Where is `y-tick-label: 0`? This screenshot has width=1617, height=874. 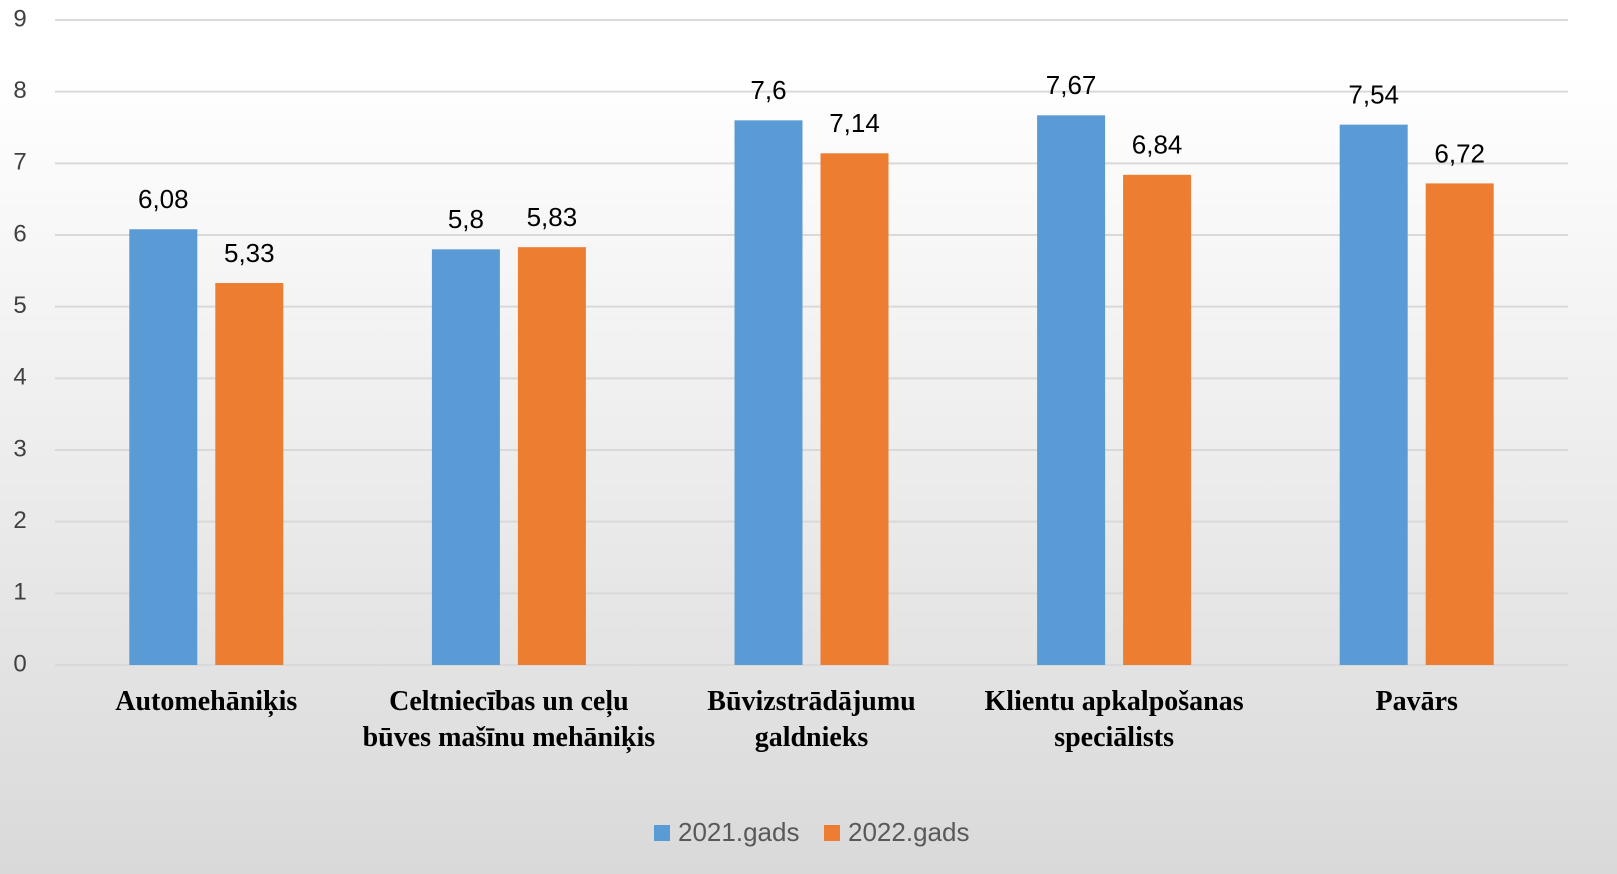 y-tick-label: 0 is located at coordinates (19, 663).